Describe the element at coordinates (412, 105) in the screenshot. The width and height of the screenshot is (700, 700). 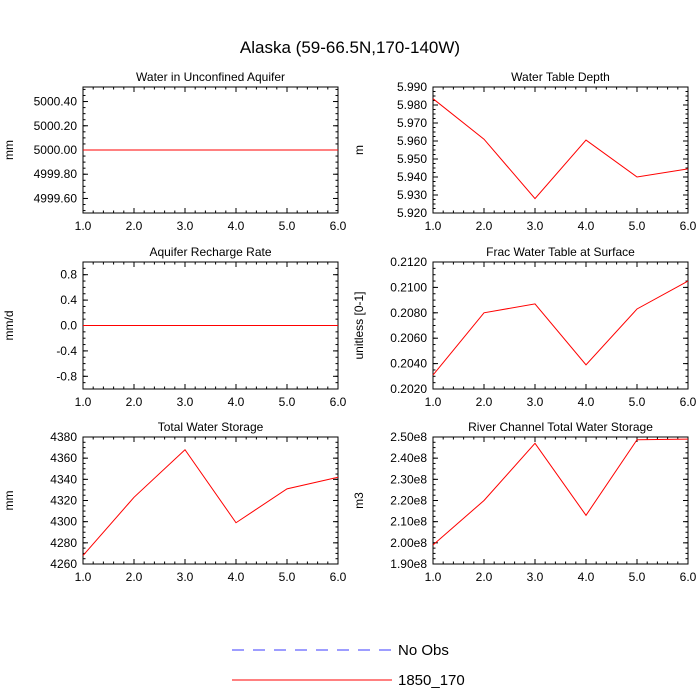
I see `y-tick-label: 5.980` at that location.